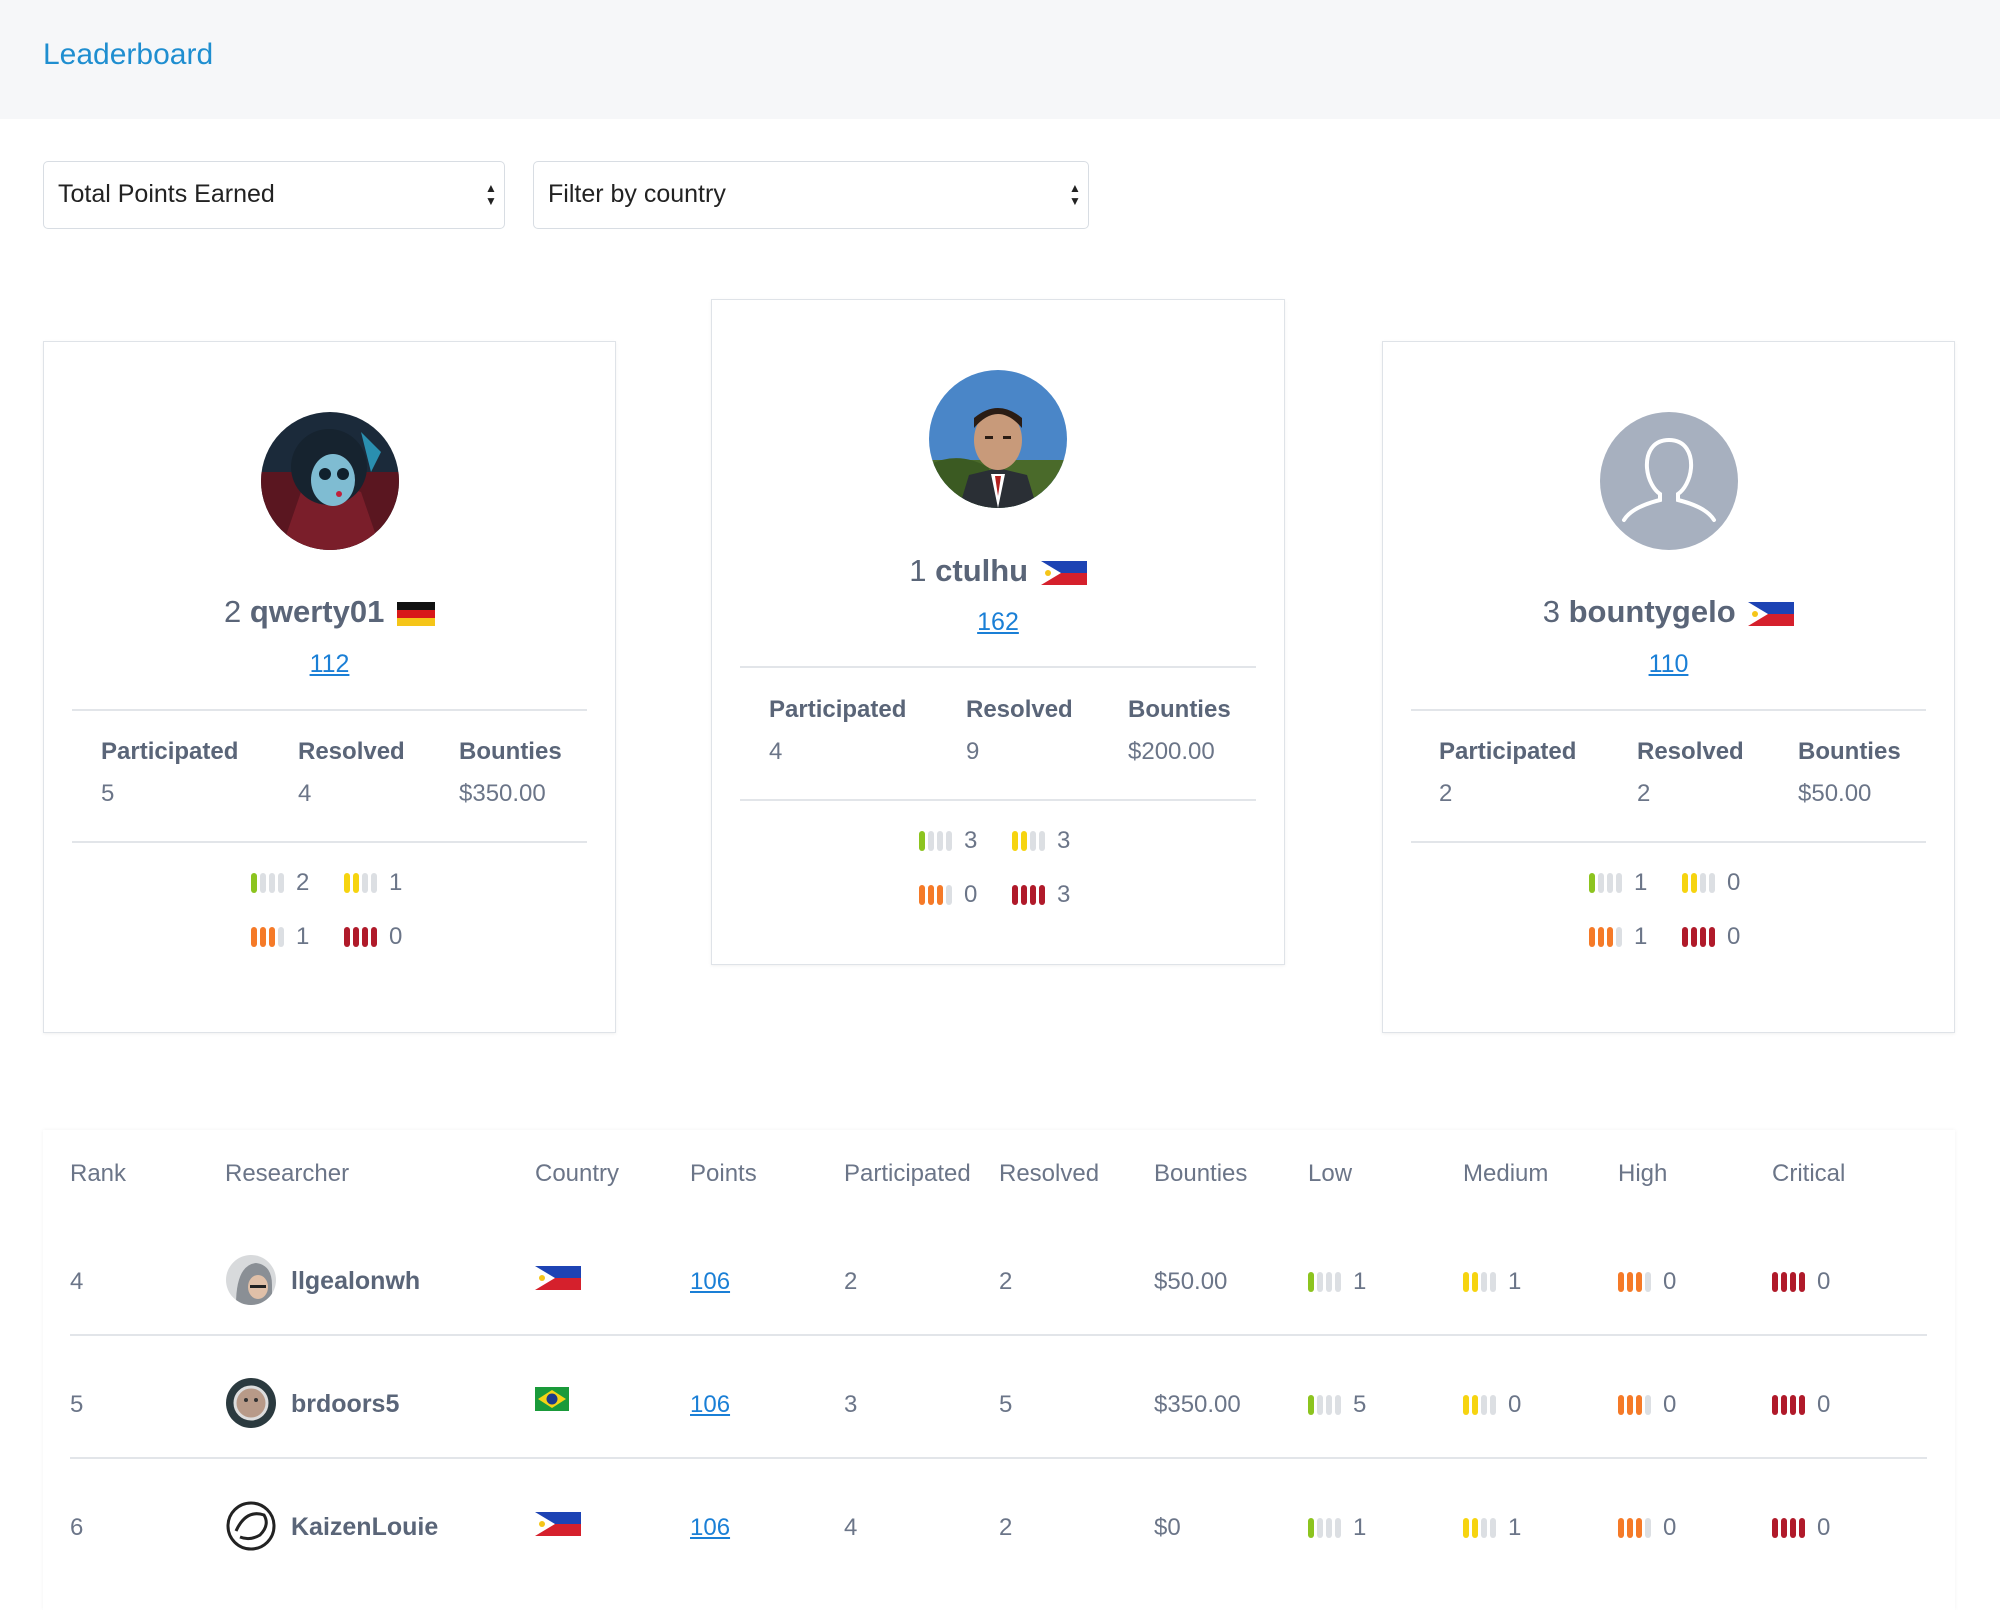 Image resolution: width=2000 pixels, height=1610 pixels. Describe the element at coordinates (98, 1173) in the screenshot. I see `header-rank: Rank` at that location.